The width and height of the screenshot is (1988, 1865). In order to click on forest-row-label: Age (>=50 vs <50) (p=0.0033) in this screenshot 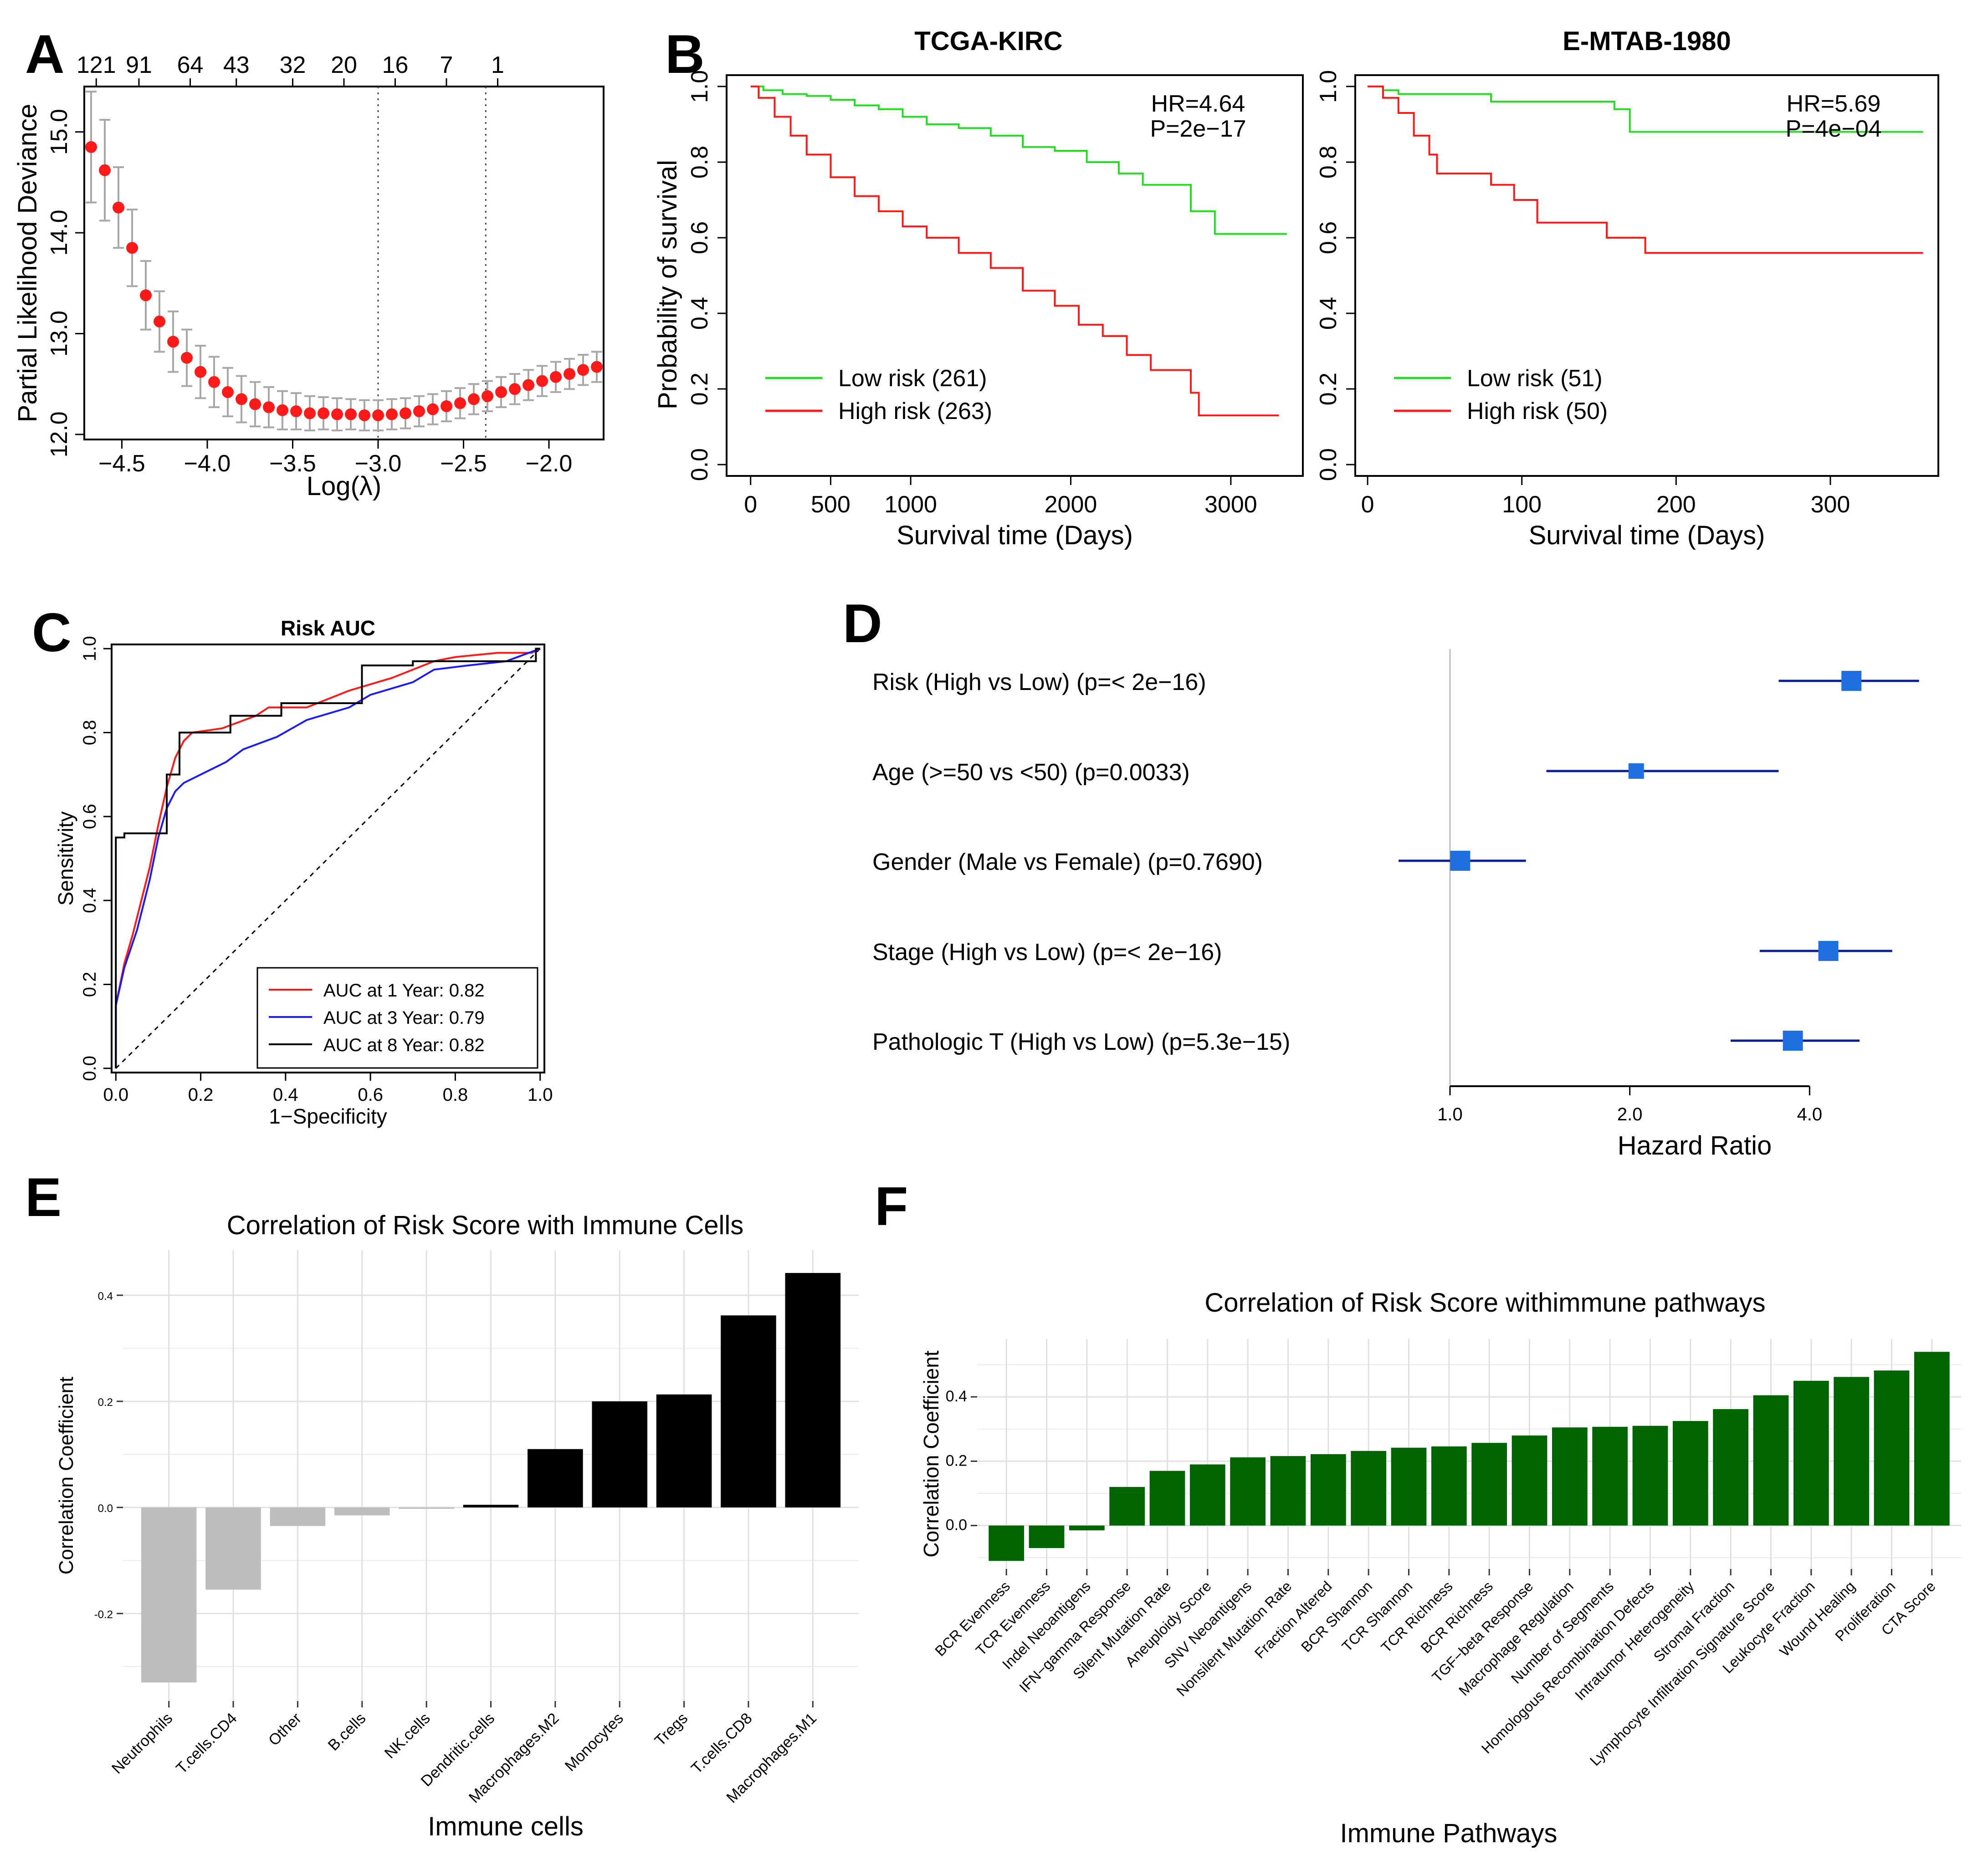, I will do `click(1031, 772)`.